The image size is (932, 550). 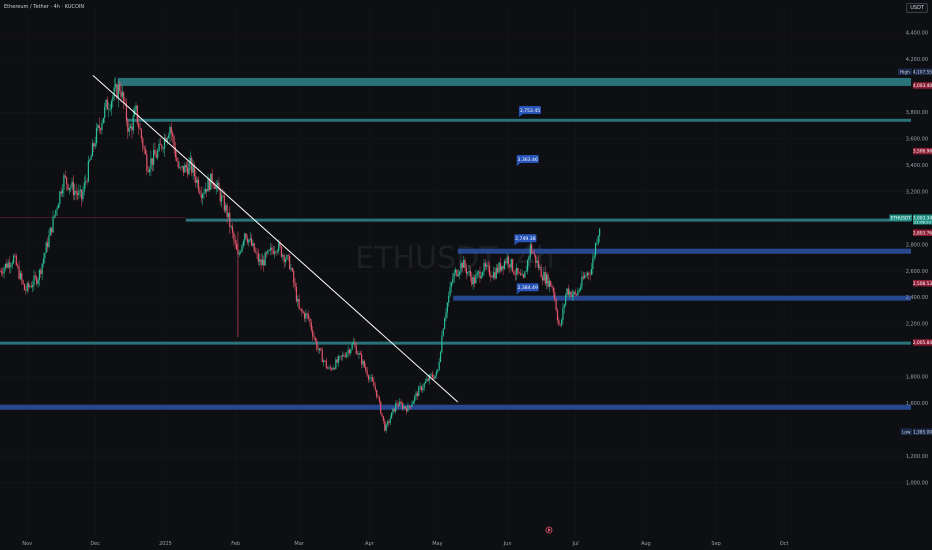 I want to click on price-tick-label: 2,200.00, so click(x=917, y=325).